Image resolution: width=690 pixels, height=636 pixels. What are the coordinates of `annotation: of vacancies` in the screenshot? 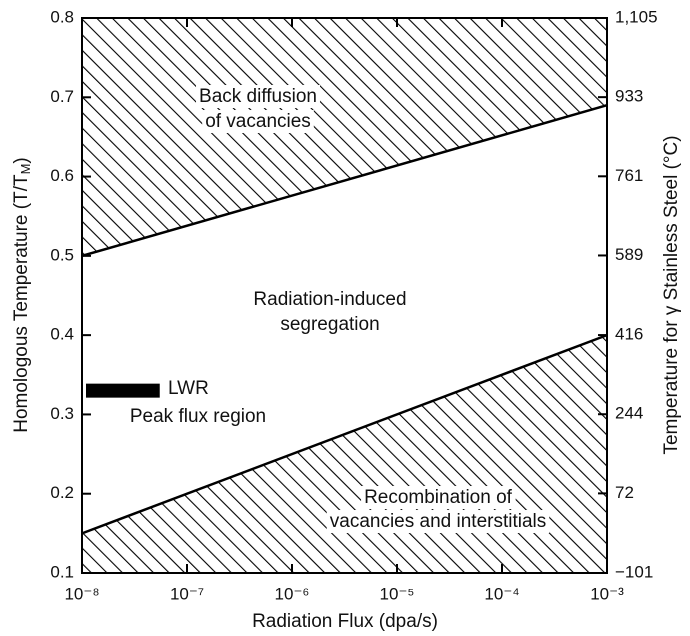 It's located at (258, 121).